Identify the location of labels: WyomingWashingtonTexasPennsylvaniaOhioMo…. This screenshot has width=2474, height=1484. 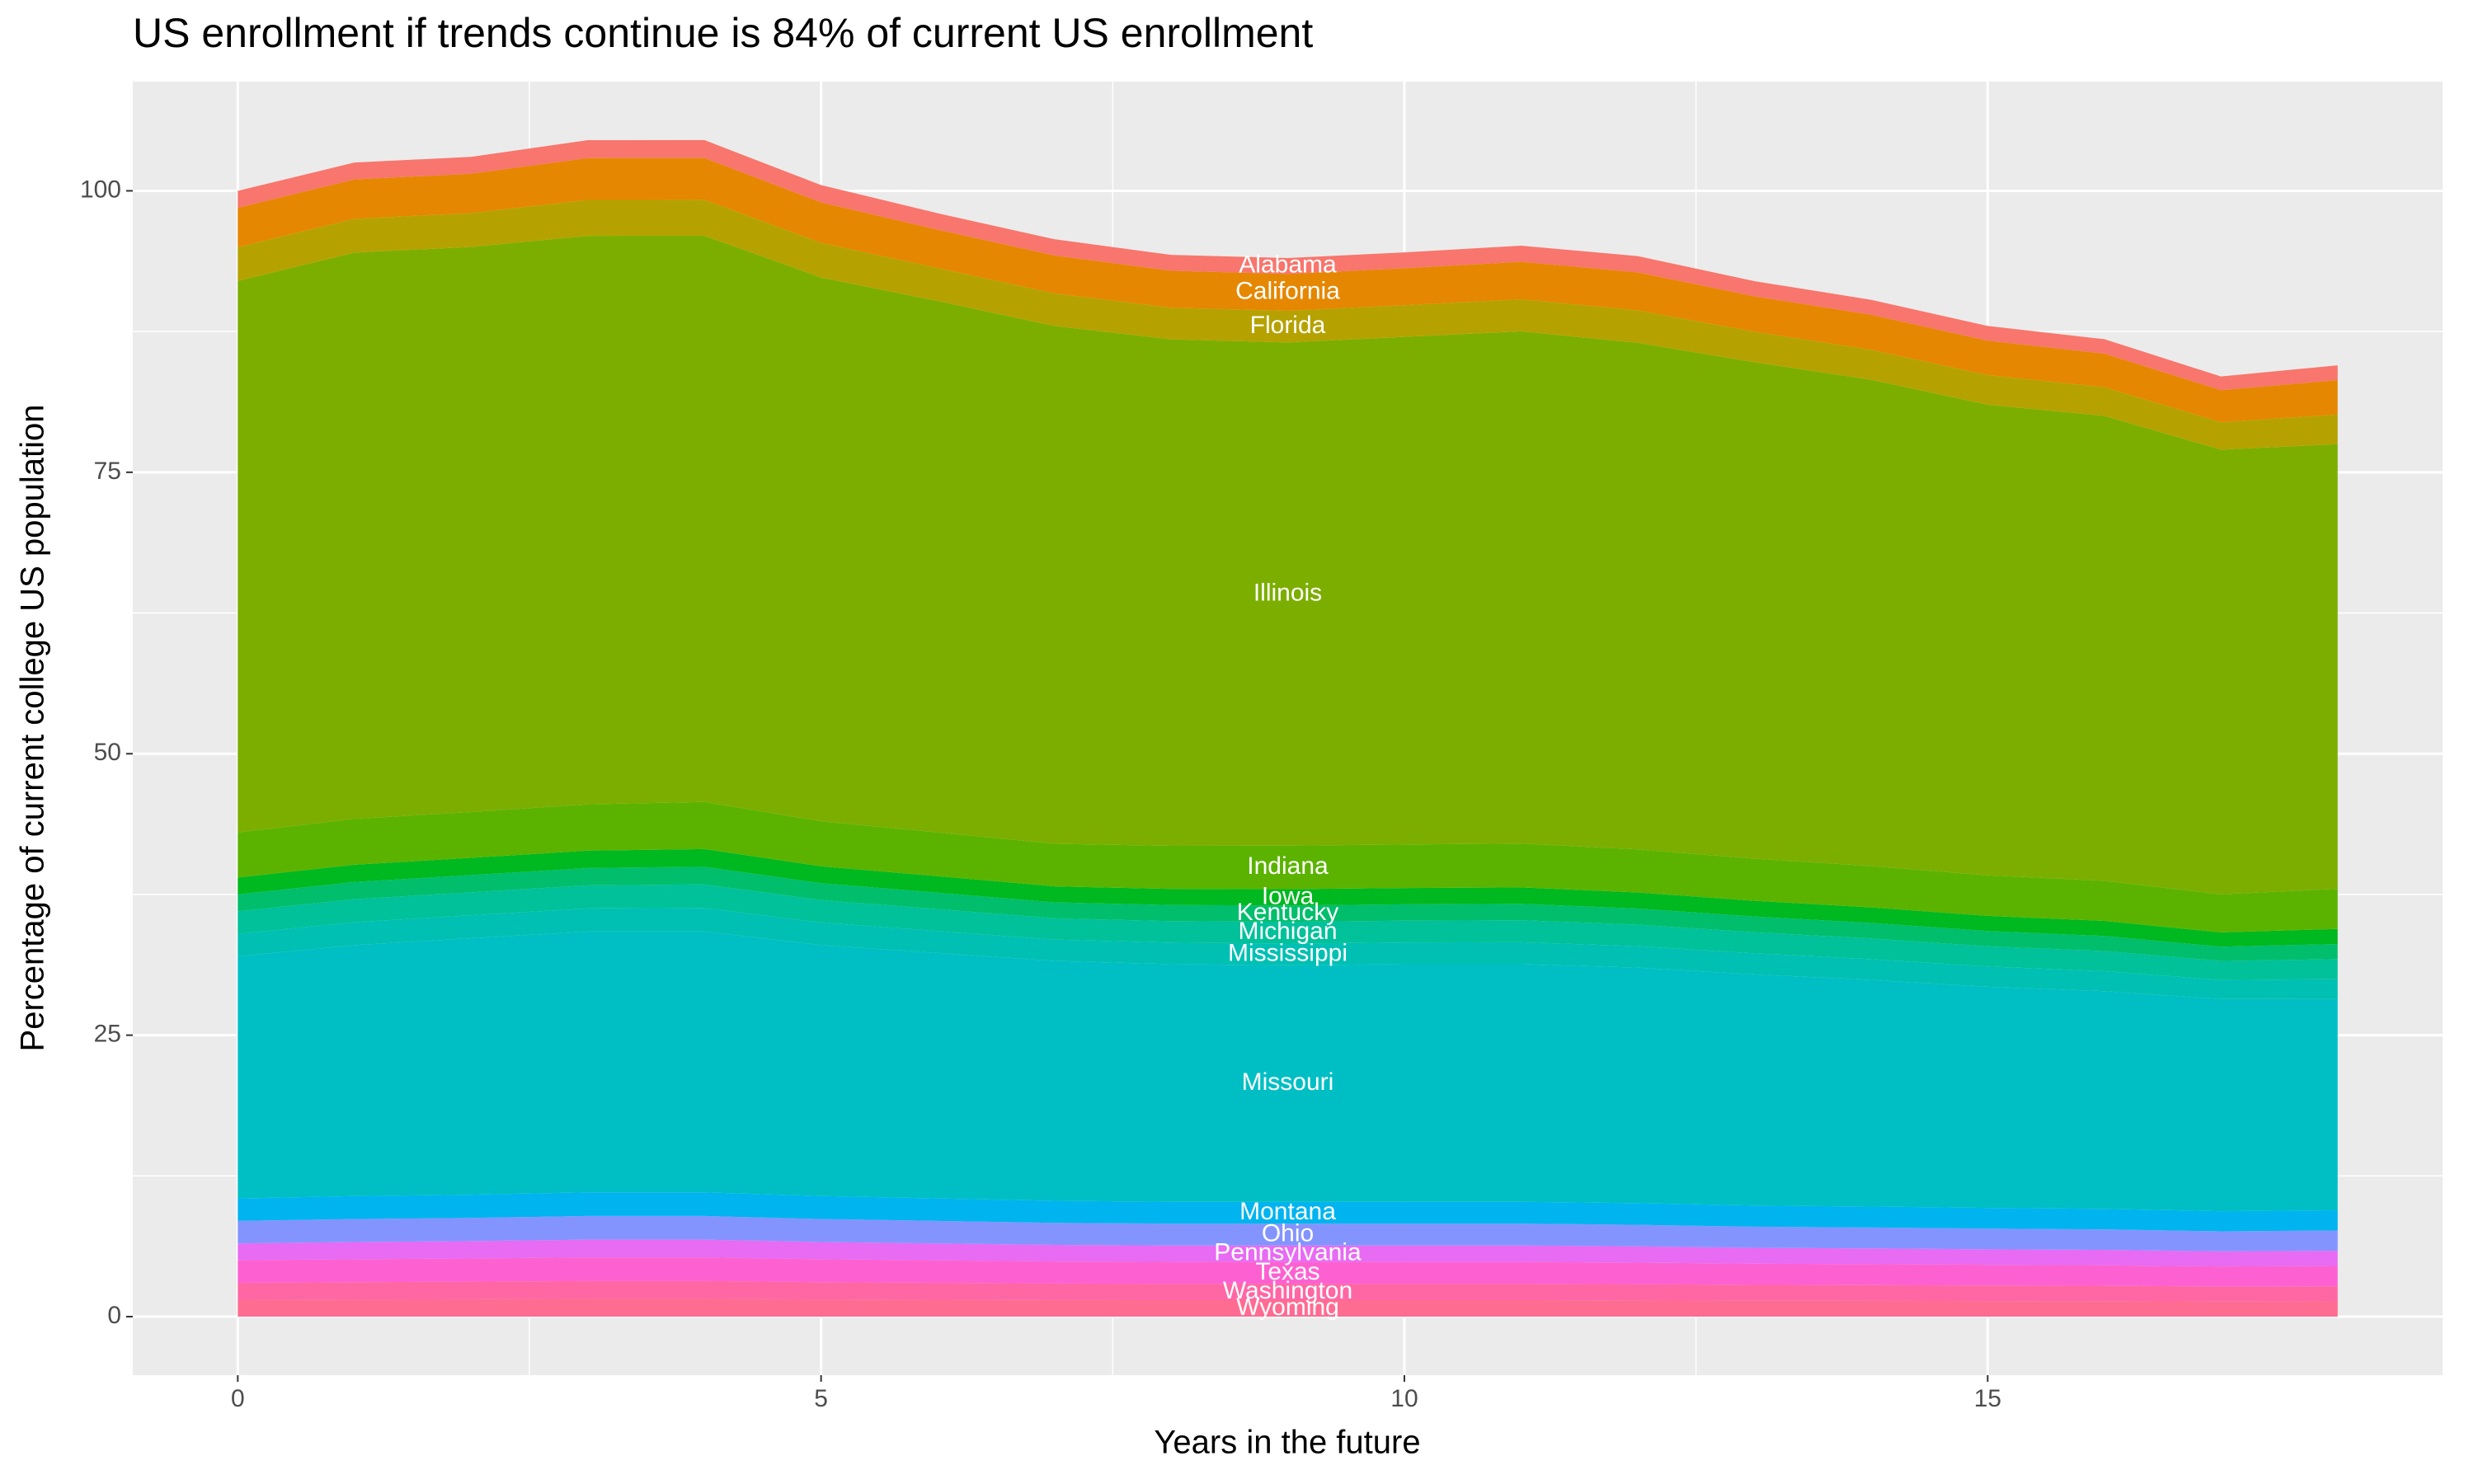
(1288, 786).